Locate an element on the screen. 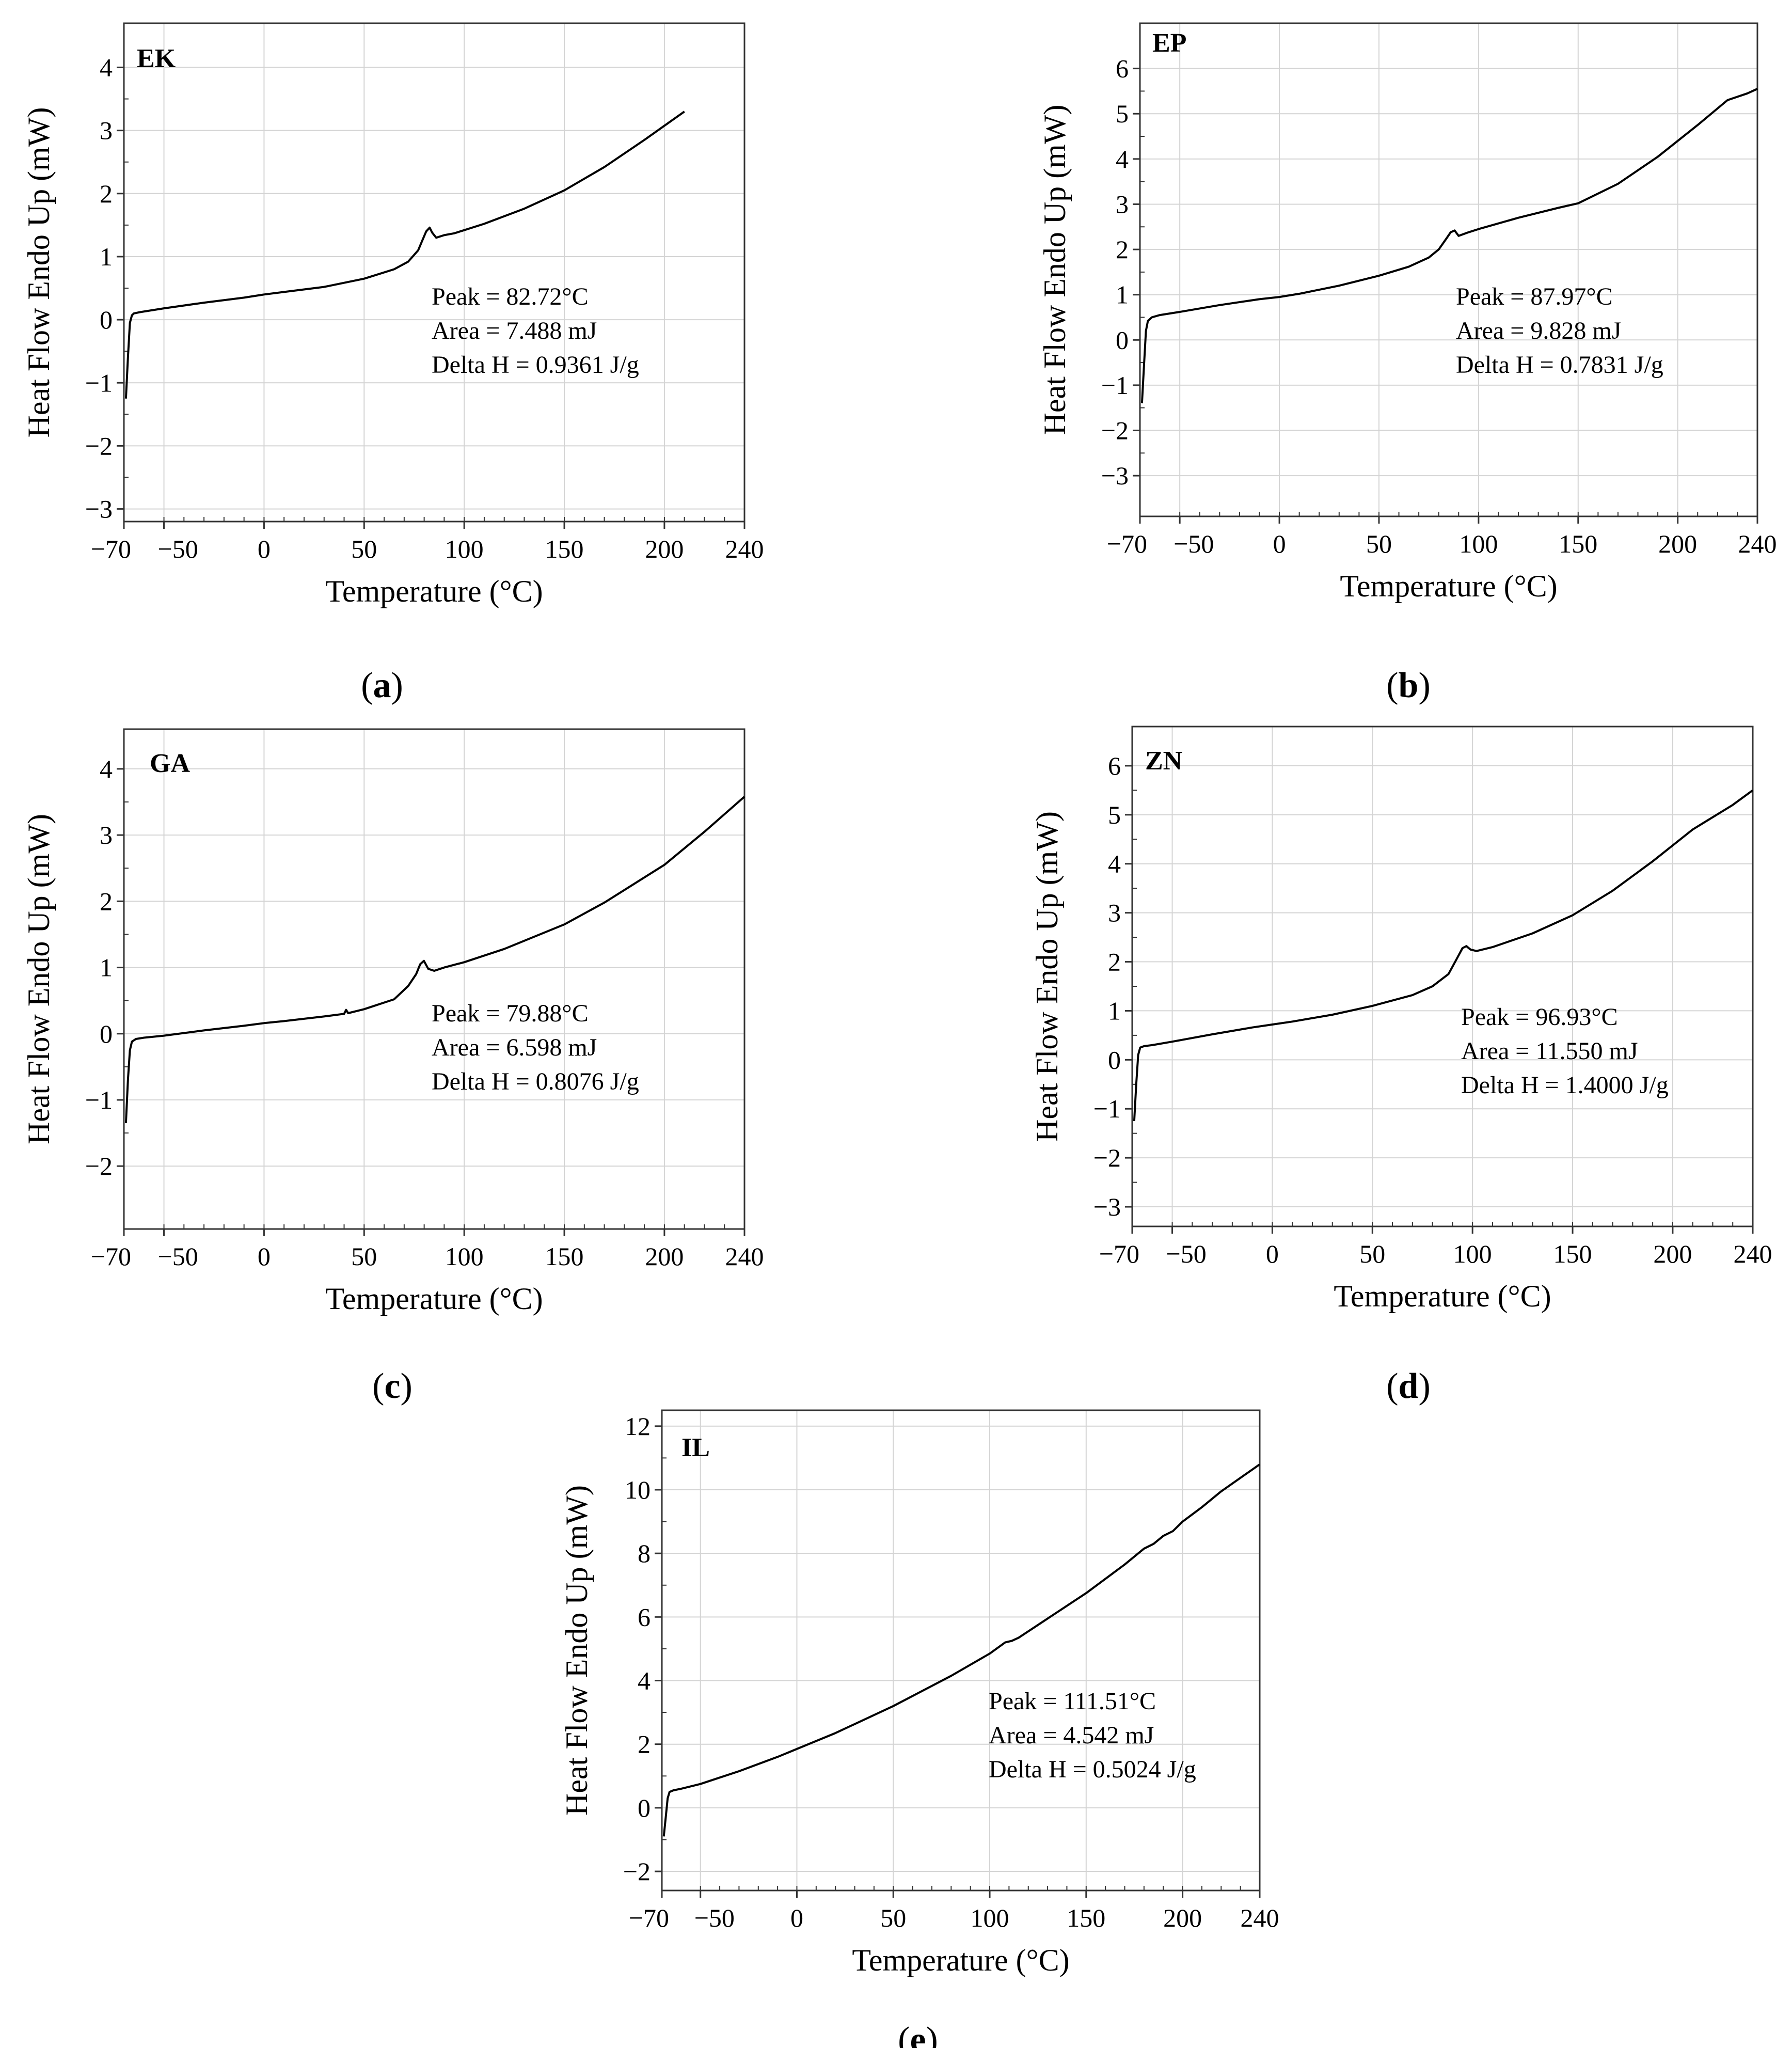 This screenshot has width=1792, height=2048. x-axis-title: Temperature (°C) is located at coordinates (960, 1960).